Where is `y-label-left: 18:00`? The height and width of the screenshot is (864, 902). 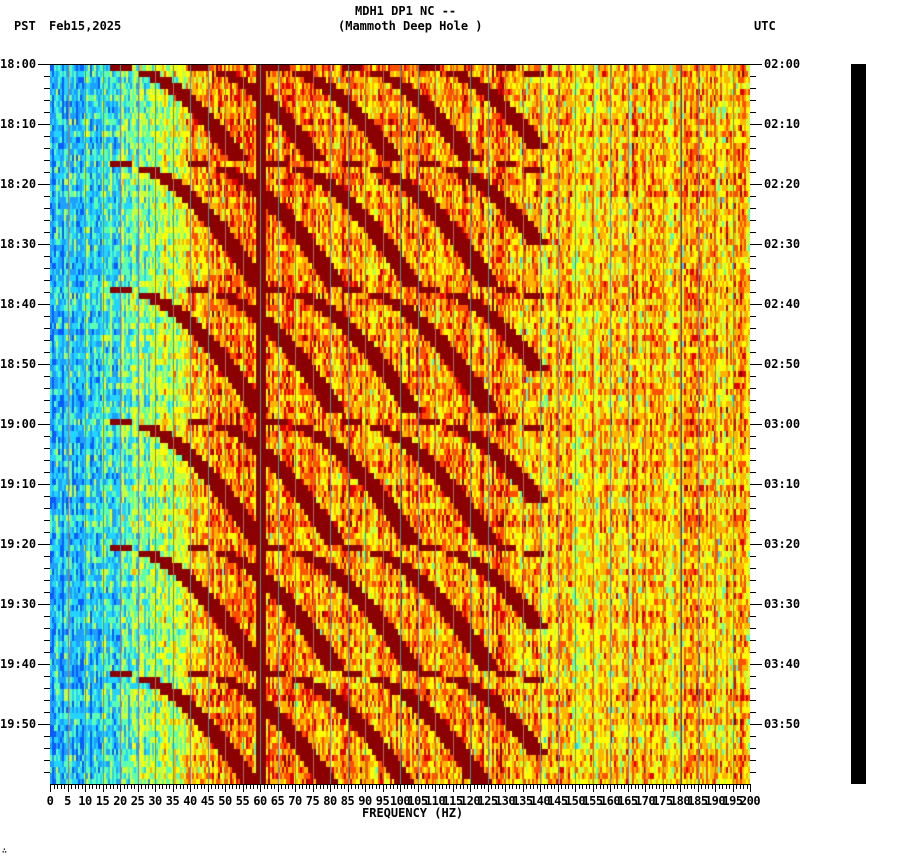
y-label-left: 18:00 is located at coordinates (18, 64).